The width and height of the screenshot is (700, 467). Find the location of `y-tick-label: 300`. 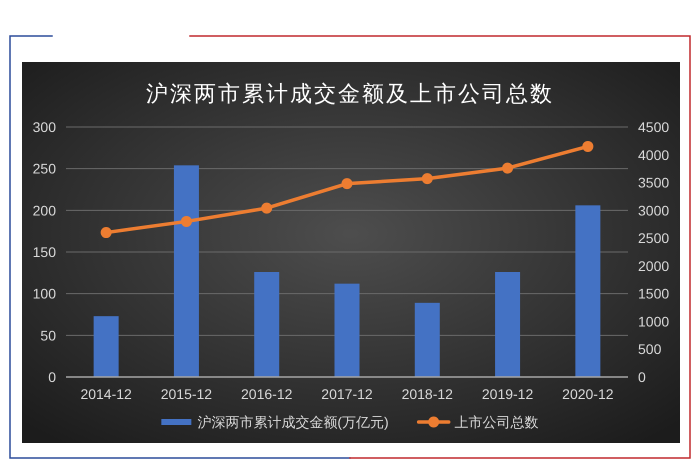

y-tick-label: 300 is located at coordinates (44, 127).